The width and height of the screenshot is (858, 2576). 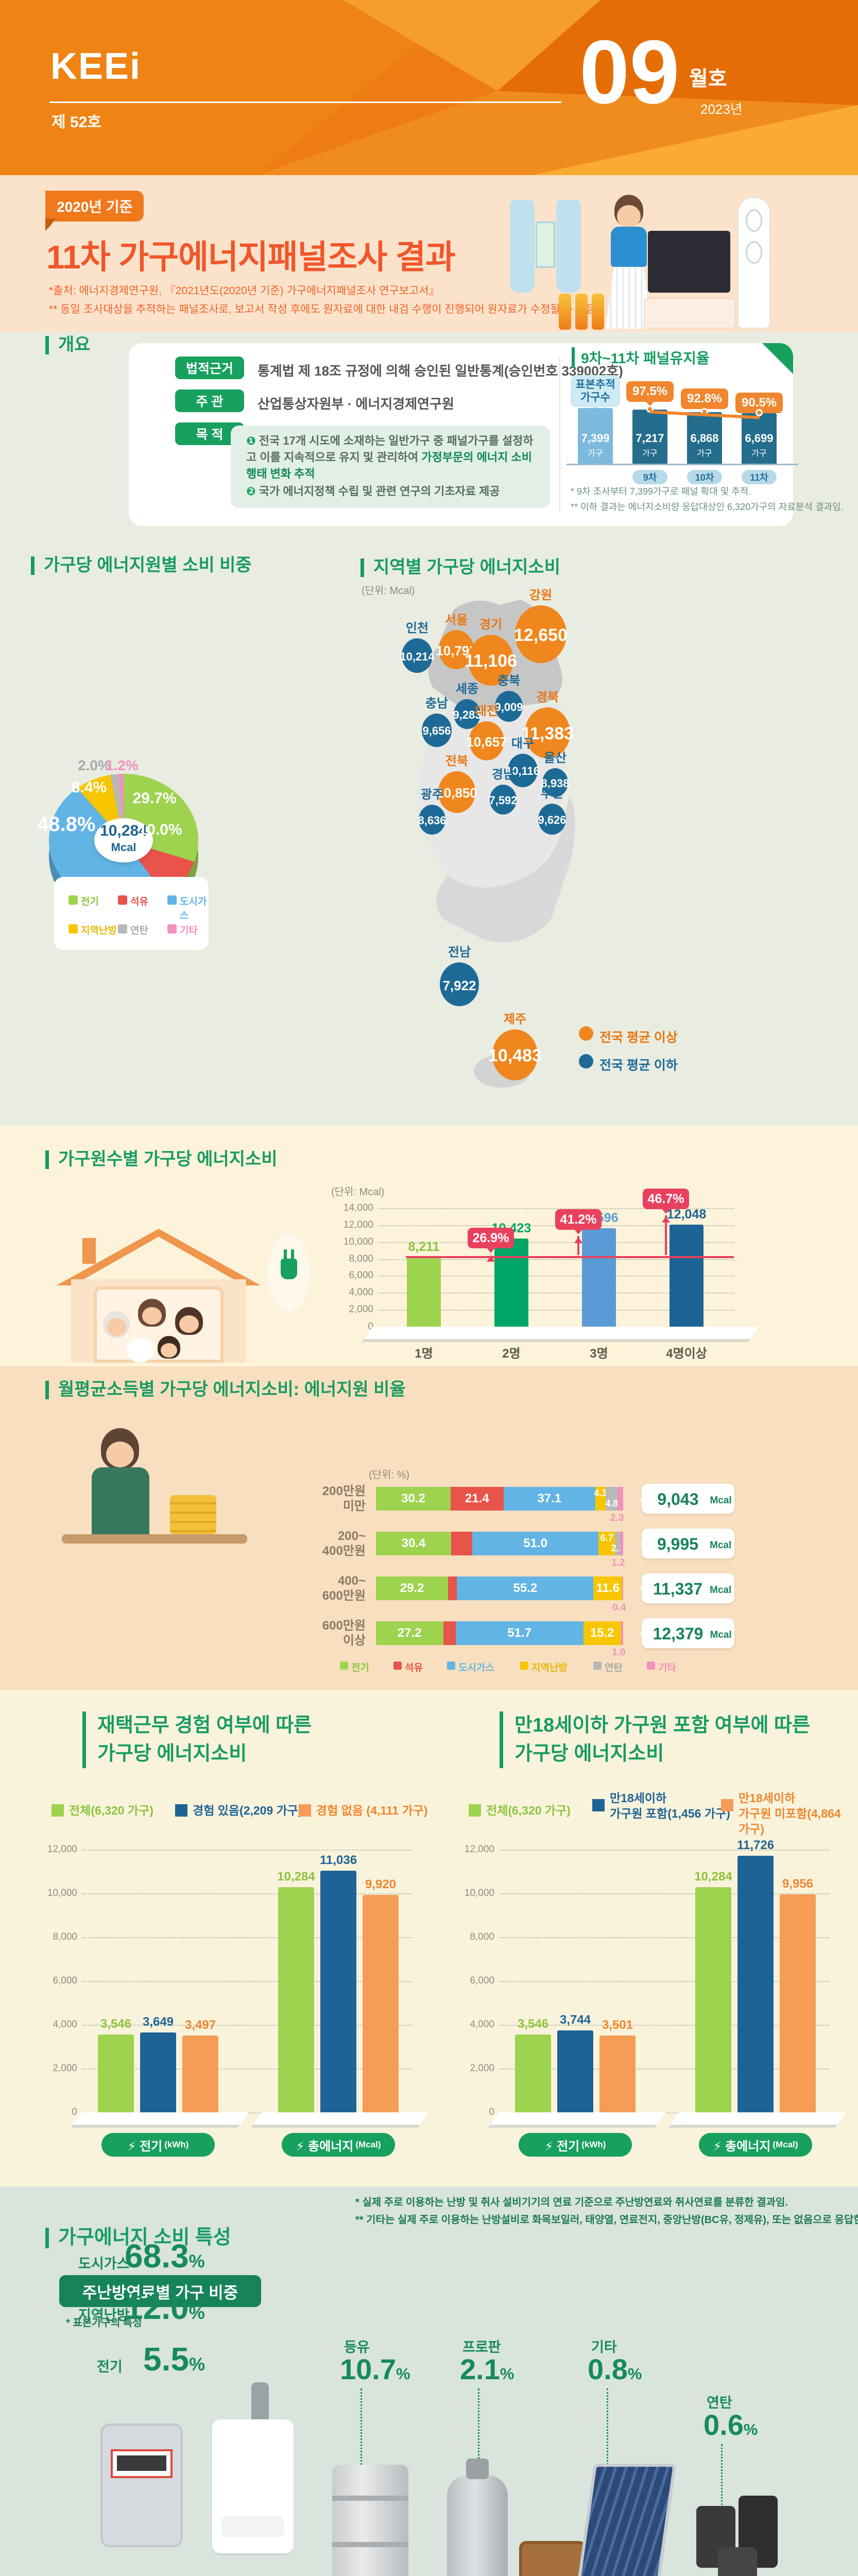 What do you see at coordinates (140, 1350) in the screenshot?
I see `family-dog` at bounding box center [140, 1350].